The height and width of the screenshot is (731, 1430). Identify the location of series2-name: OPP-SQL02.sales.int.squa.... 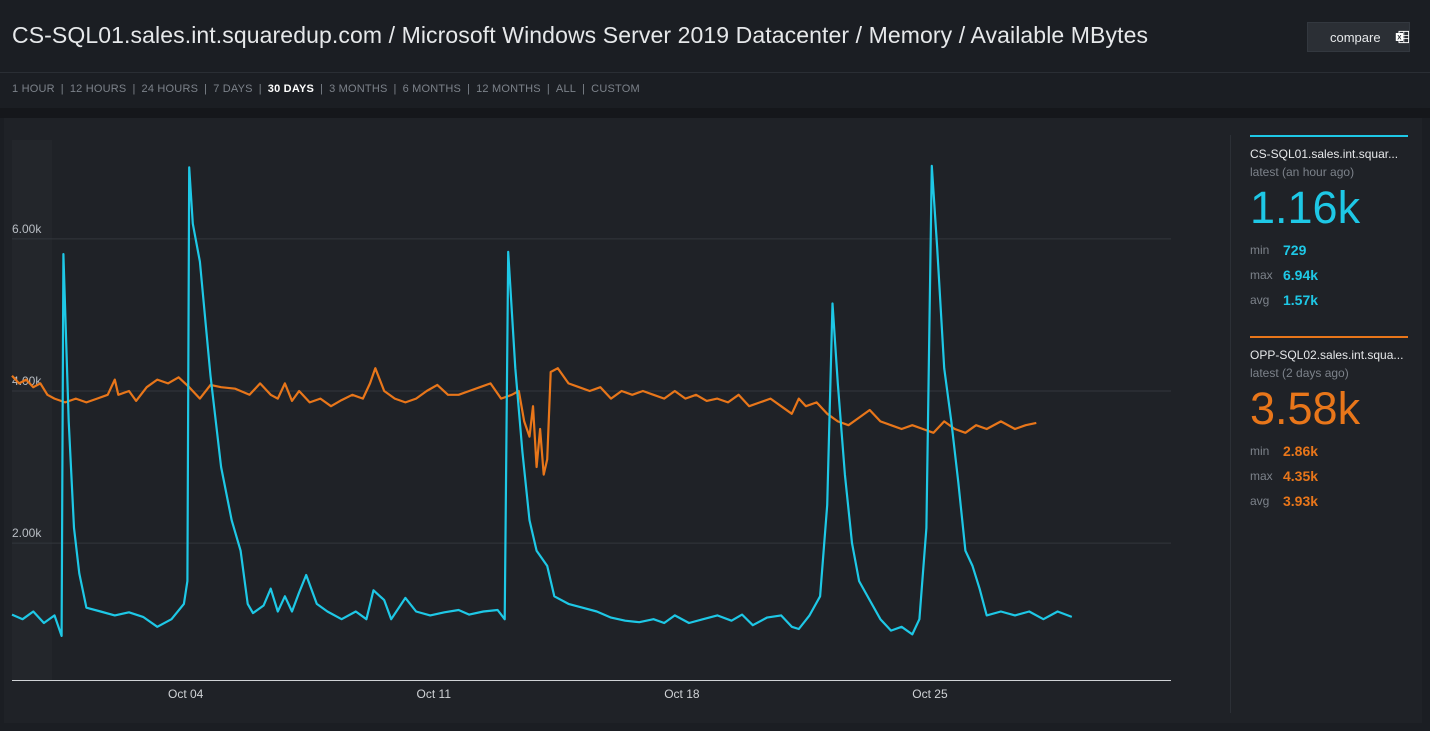
(1327, 355).